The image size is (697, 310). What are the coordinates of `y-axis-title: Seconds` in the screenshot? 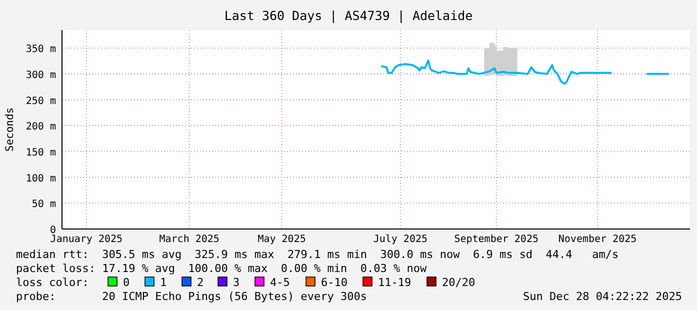 It's located at (10, 129).